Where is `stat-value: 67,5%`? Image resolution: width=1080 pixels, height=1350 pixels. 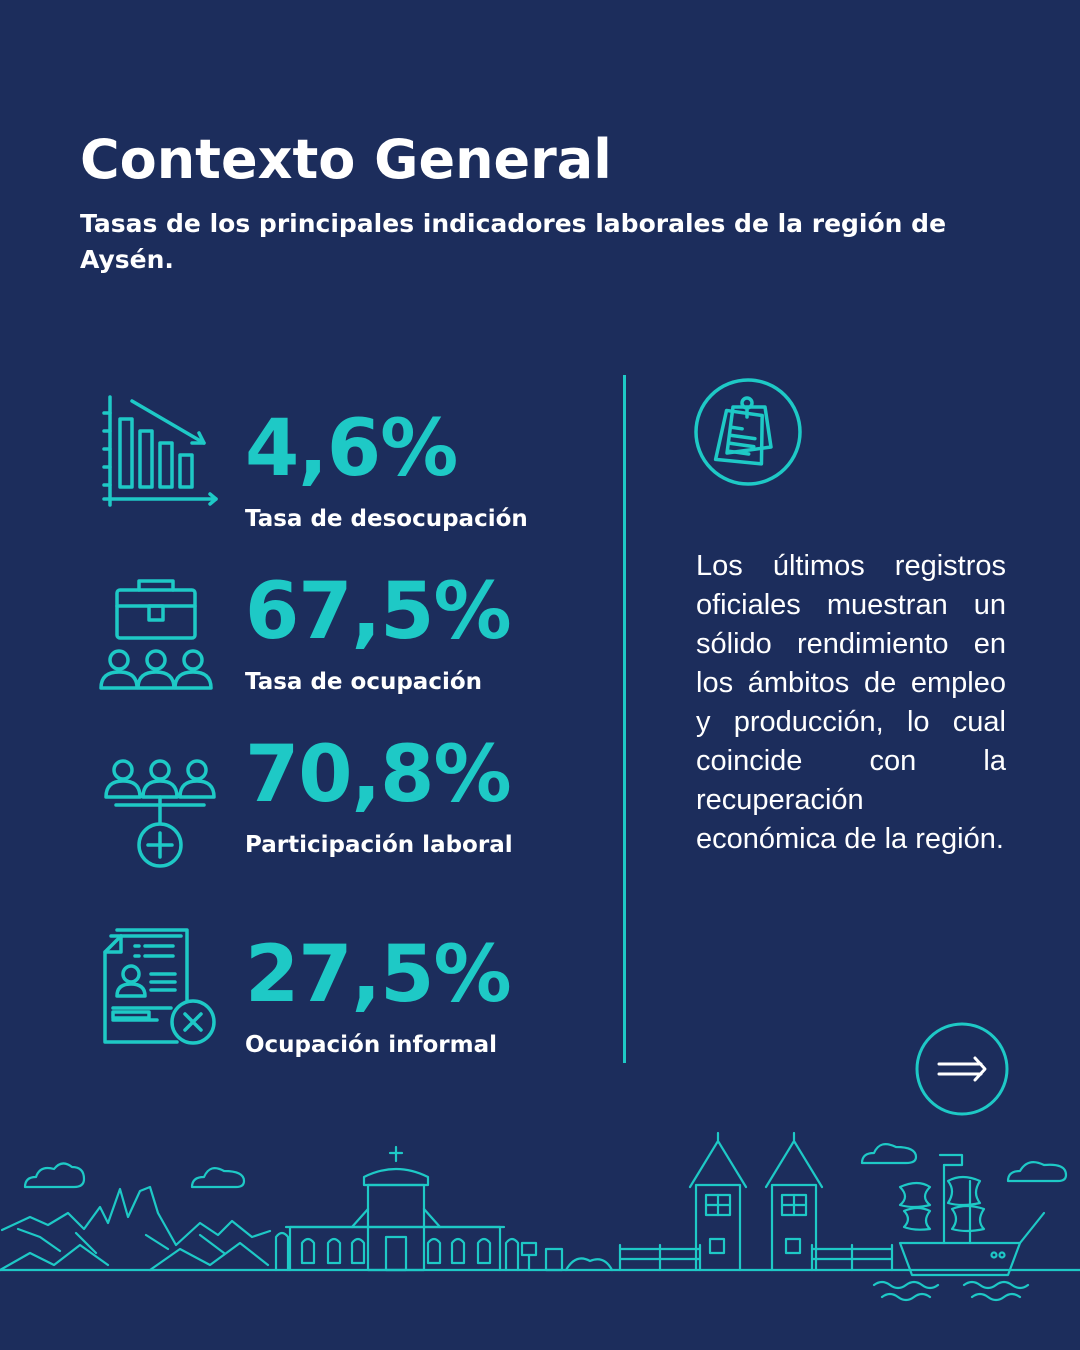 stat-value: 67,5% is located at coordinates (378, 612).